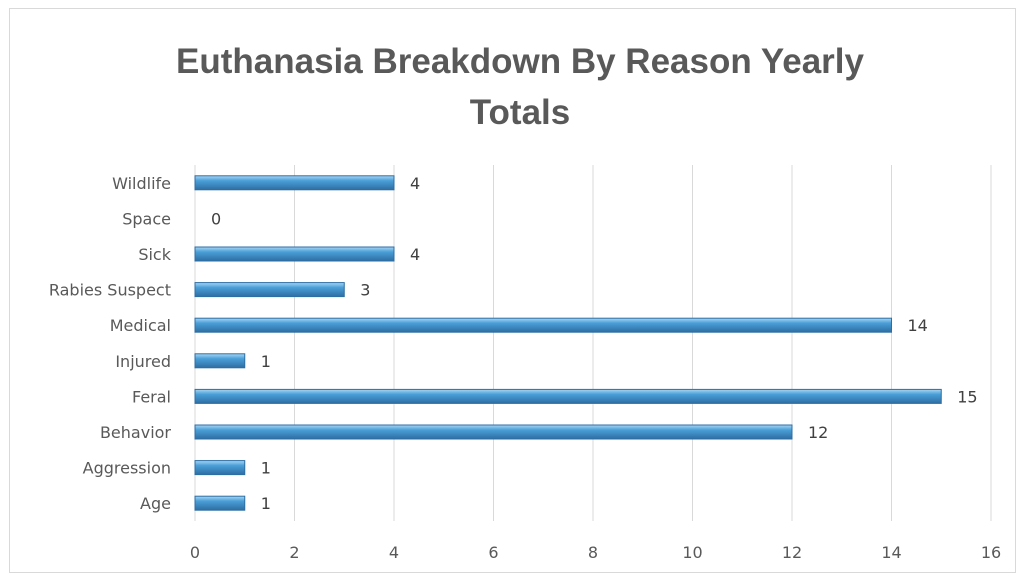 The width and height of the screenshot is (1020, 577). I want to click on data-label-behavior: 12, so click(818, 432).